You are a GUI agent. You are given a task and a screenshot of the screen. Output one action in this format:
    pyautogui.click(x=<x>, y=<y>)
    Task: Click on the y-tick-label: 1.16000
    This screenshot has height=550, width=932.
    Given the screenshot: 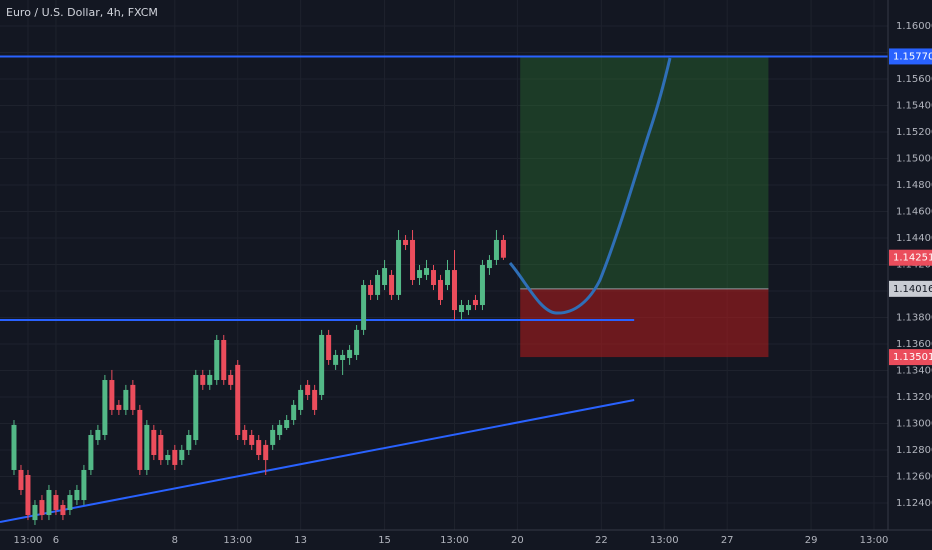 What is the action you would take?
    pyautogui.click(x=914, y=26)
    